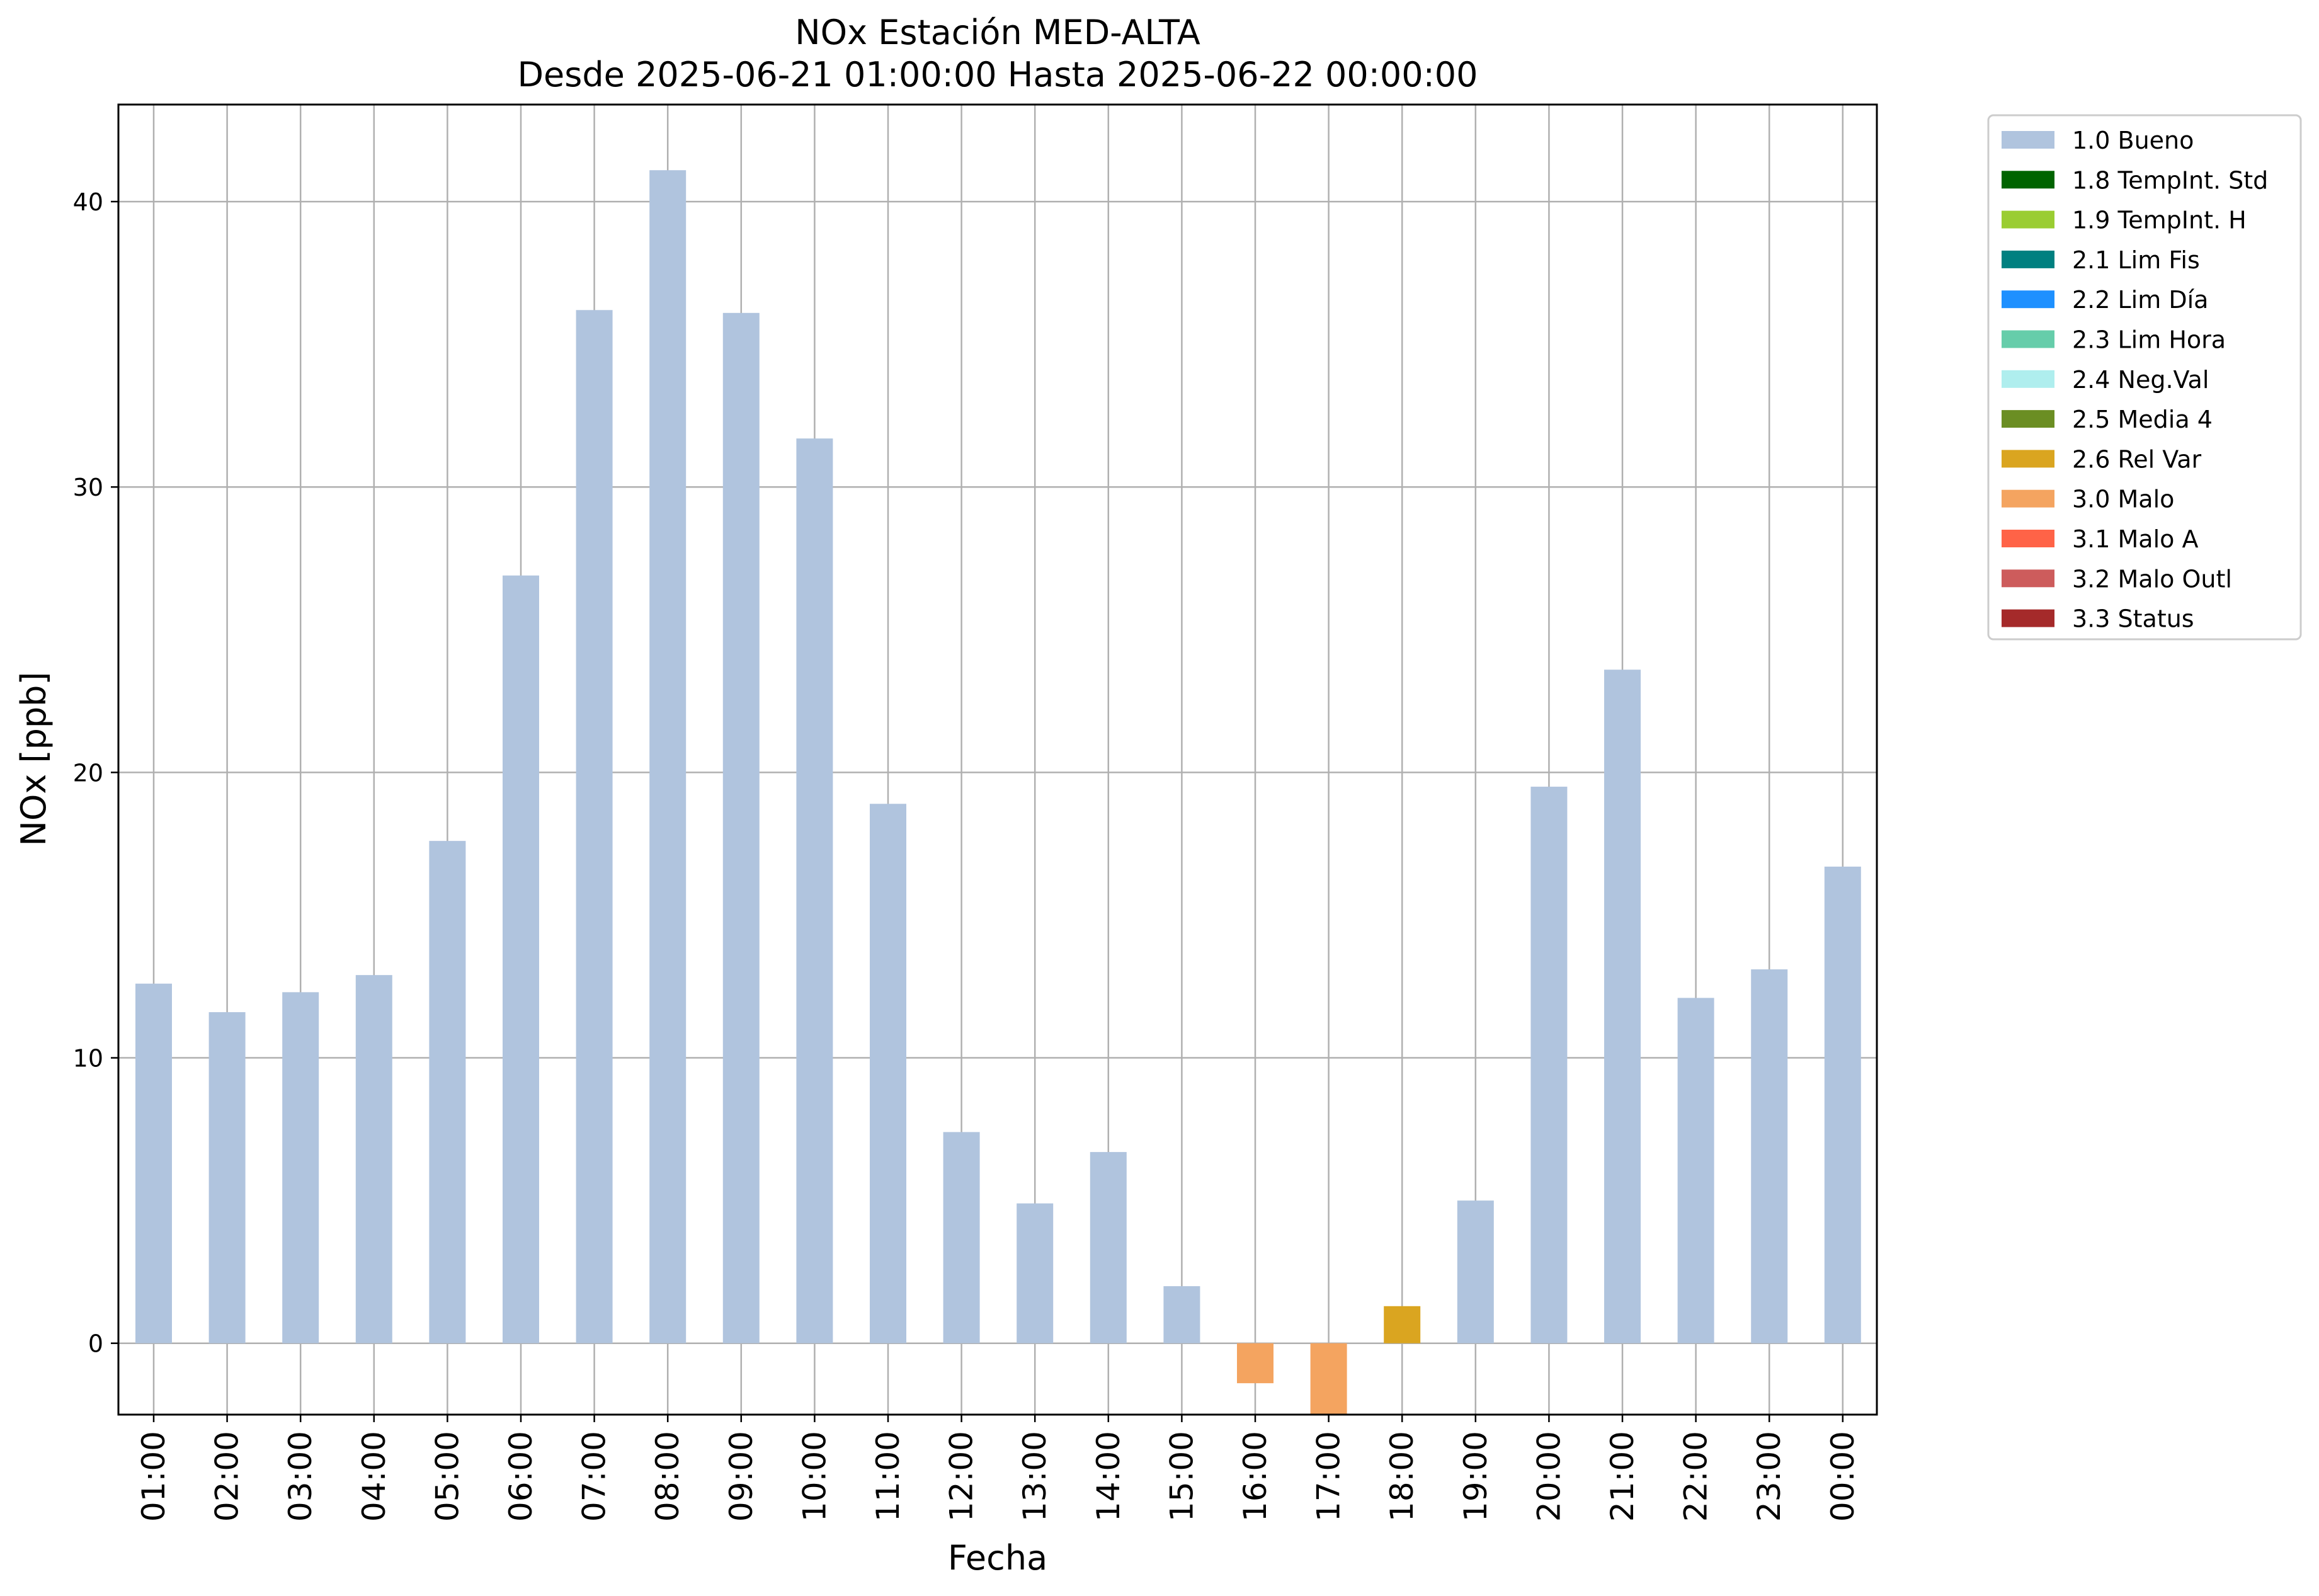  I want to click on legend-label: 1.0 Bueno, so click(2133, 140).